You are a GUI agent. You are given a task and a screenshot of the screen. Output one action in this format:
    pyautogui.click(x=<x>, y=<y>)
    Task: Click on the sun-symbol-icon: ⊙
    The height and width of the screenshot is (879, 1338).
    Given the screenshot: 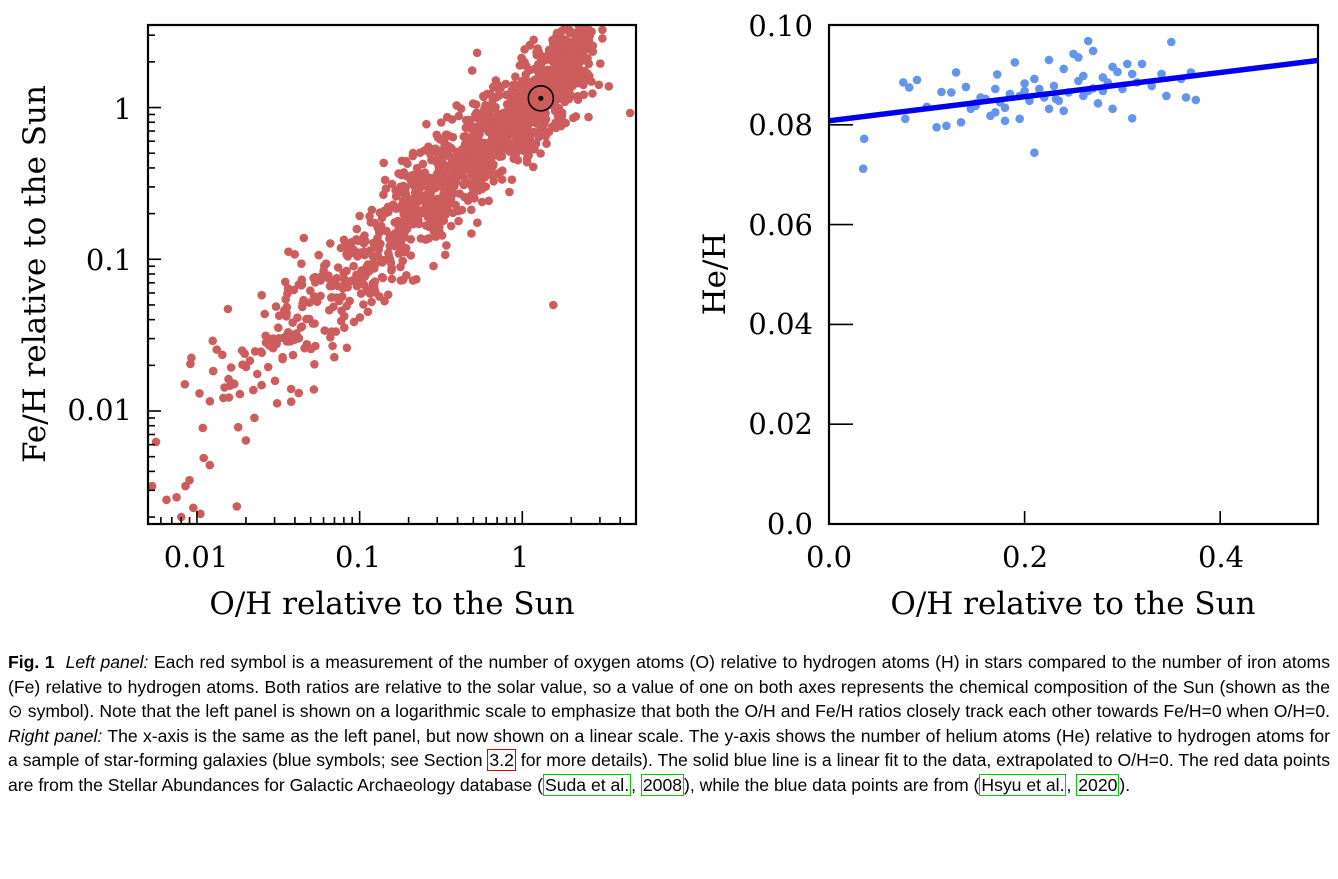 What is the action you would take?
    pyautogui.click(x=15, y=711)
    